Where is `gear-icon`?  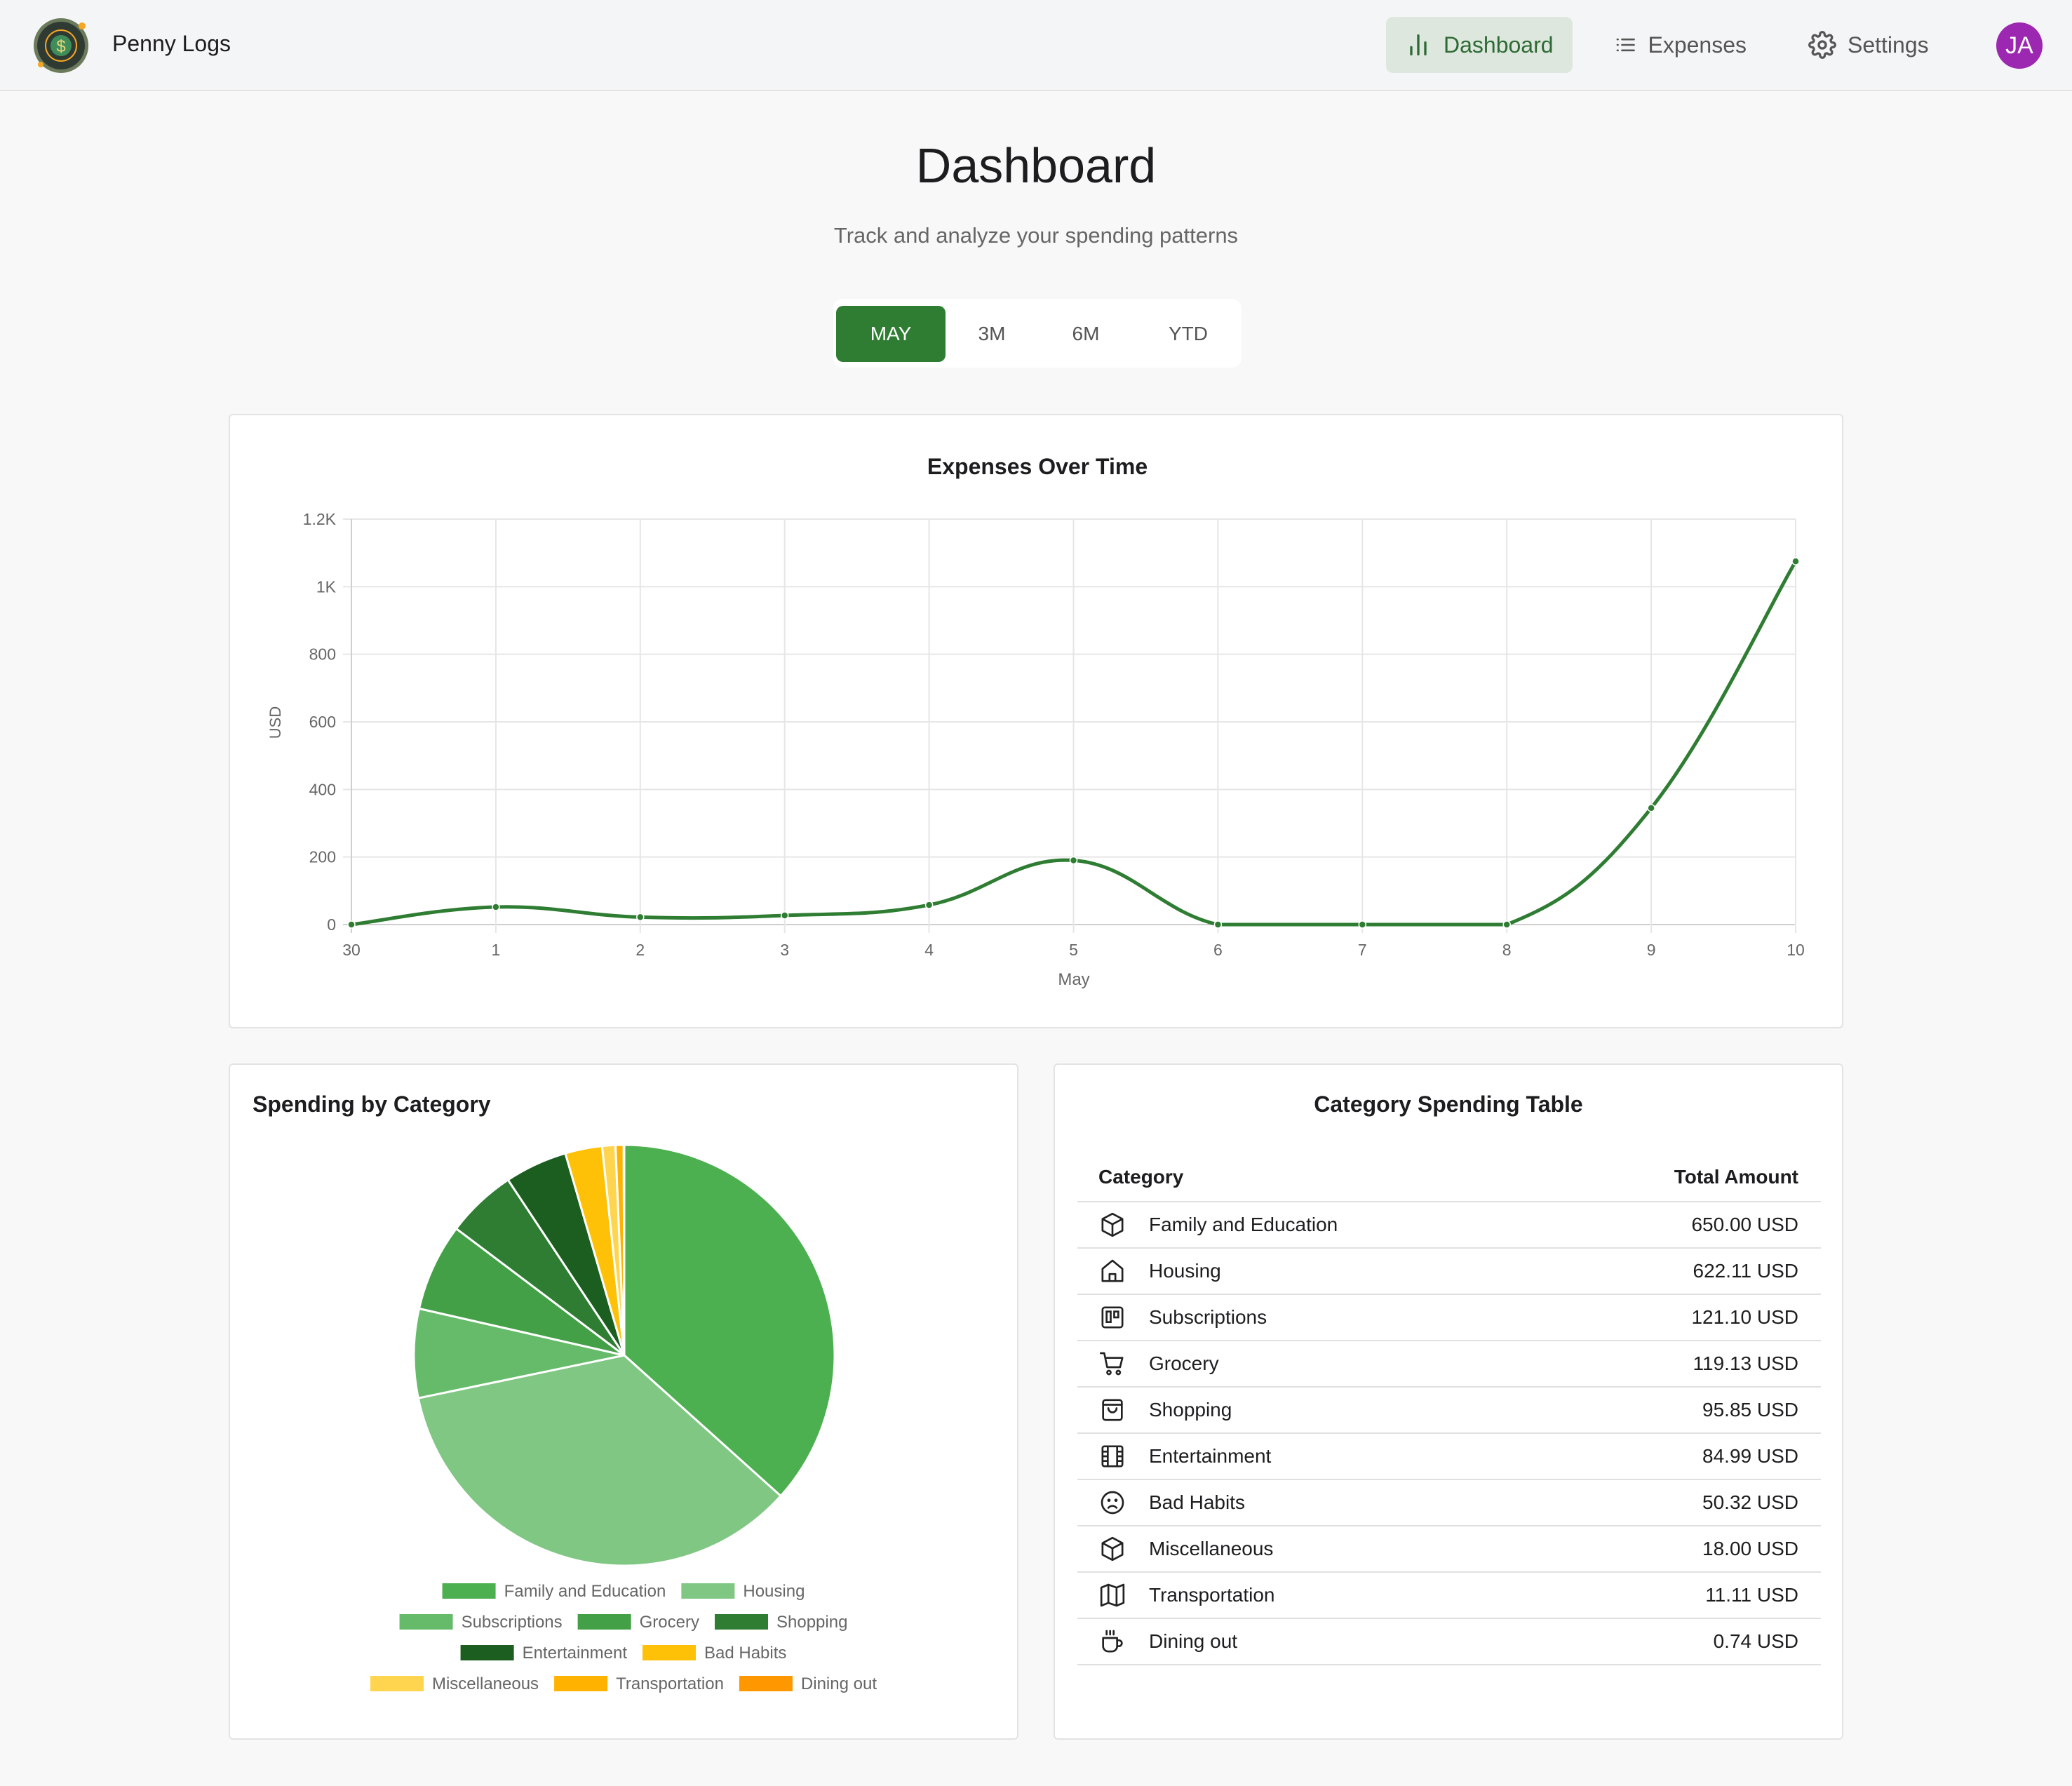
gear-icon is located at coordinates (1822, 45).